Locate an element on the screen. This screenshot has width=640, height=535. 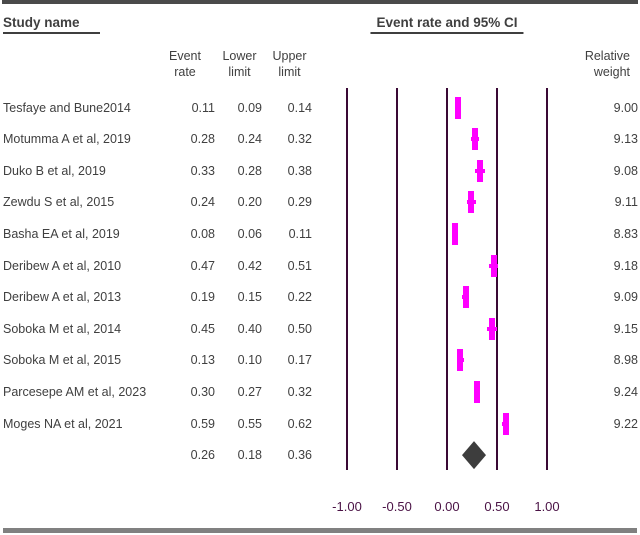
column-header-upper-limit: Upper limit is located at coordinates (289, 64).